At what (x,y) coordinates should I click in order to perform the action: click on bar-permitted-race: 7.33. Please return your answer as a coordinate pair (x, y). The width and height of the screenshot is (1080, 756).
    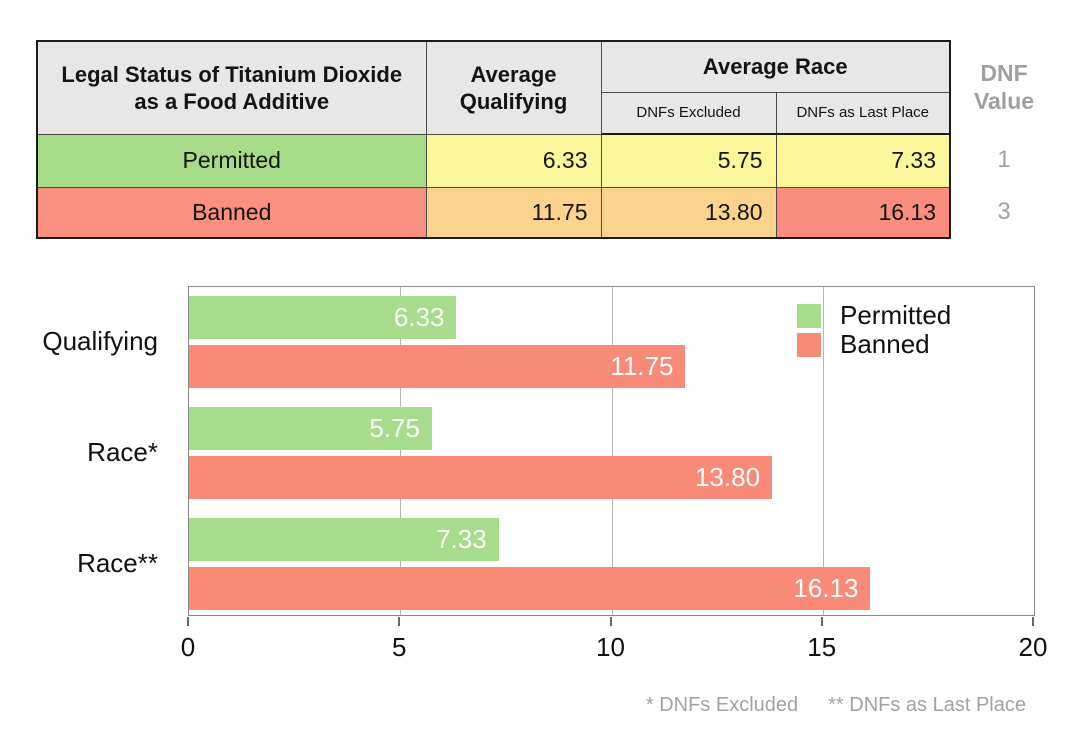
    Looking at the image, I should click on (344, 539).